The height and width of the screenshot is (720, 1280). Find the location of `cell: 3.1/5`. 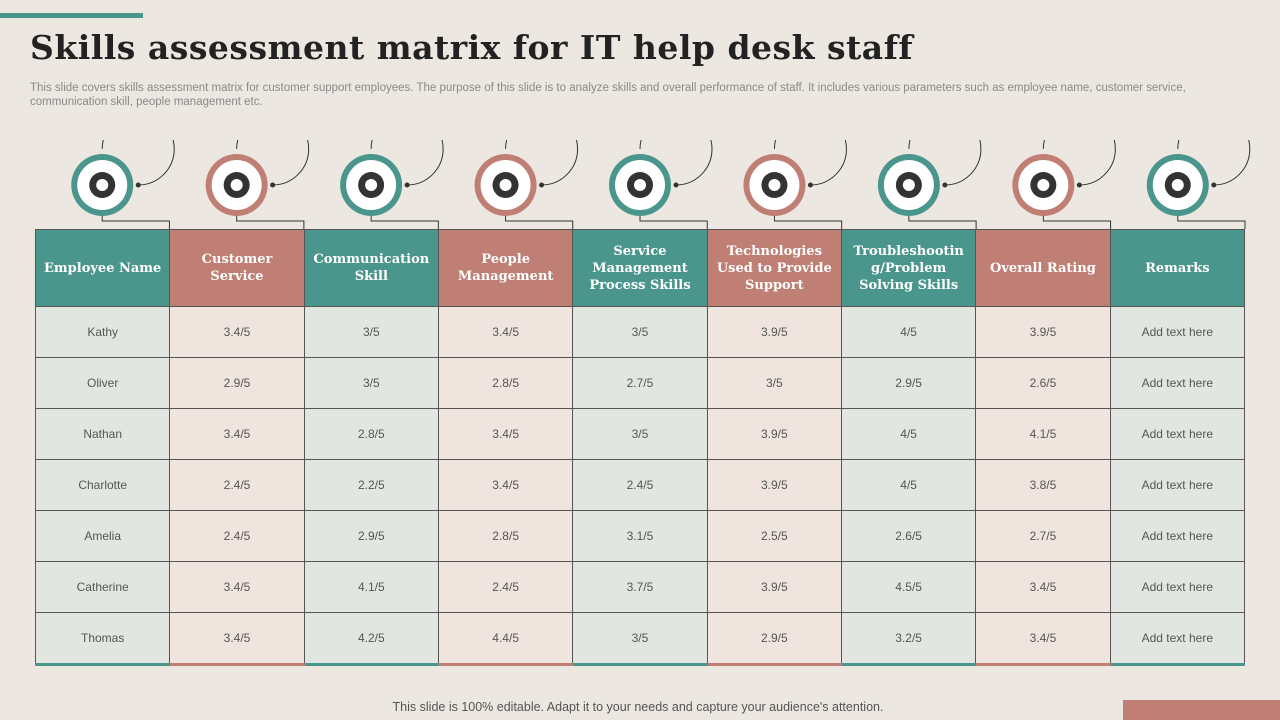

cell: 3.1/5 is located at coordinates (640, 536).